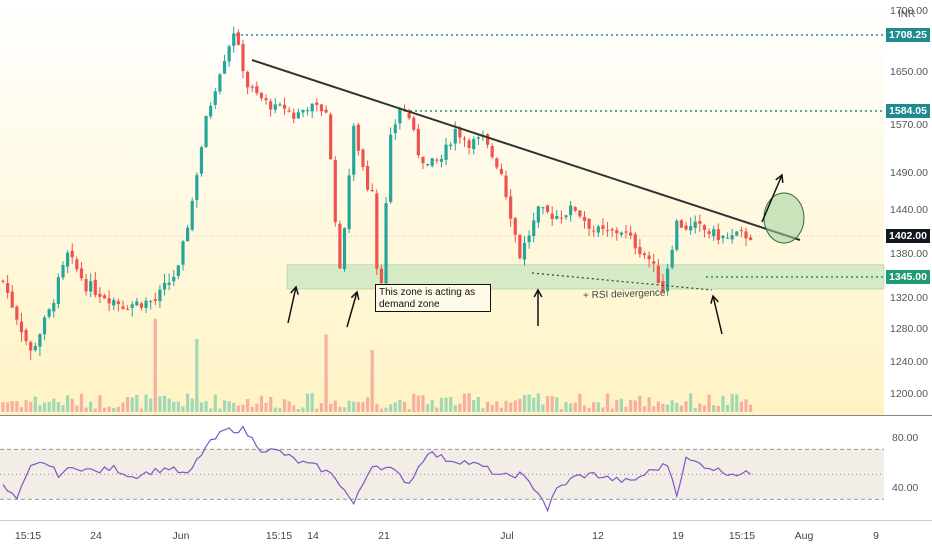 This screenshot has width=932, height=555. What do you see at coordinates (678, 536) in the screenshot?
I see `time-axis-tick-label: 19` at bounding box center [678, 536].